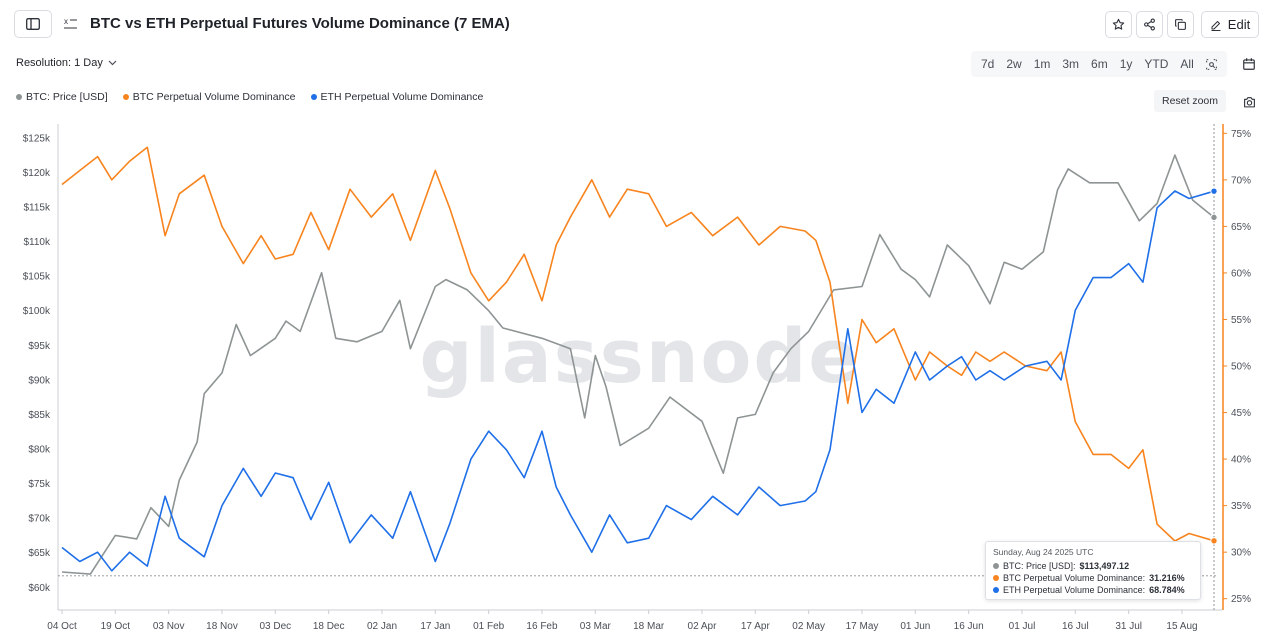 This screenshot has height=643, width=1268. I want to click on tooltip-row-btc-dominance: BTC Perpetual Volume Dominance: 31.216%, so click(1093, 578).